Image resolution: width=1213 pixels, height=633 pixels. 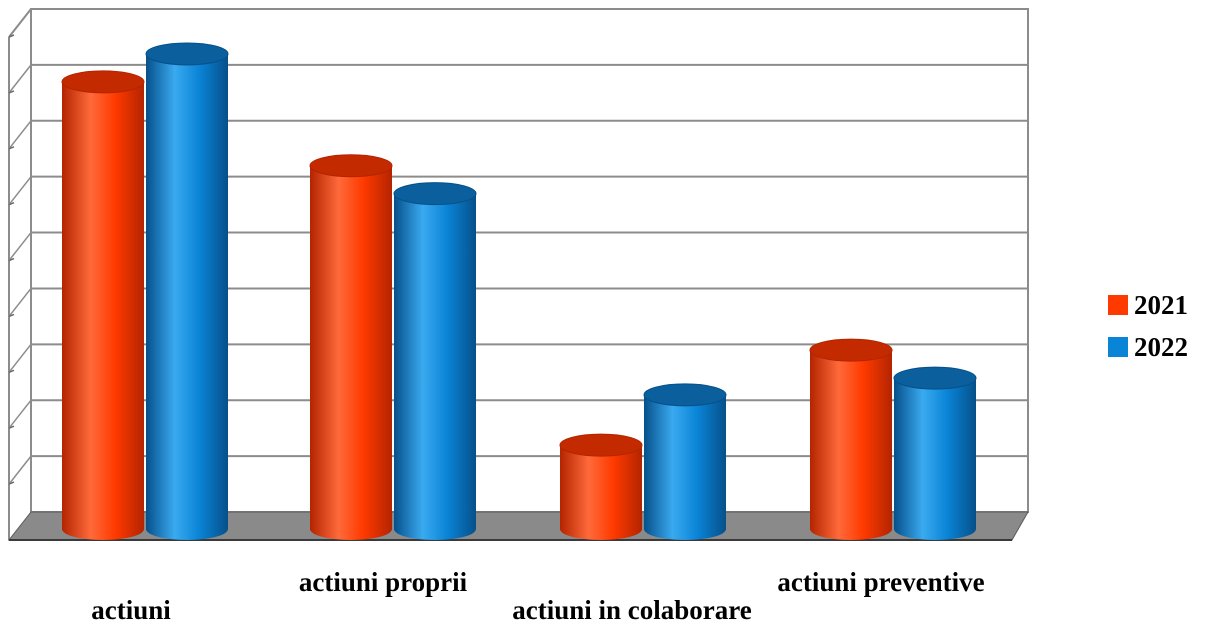 What do you see at coordinates (632, 610) in the screenshot?
I see `category-label-2: actiuni in colaborare` at bounding box center [632, 610].